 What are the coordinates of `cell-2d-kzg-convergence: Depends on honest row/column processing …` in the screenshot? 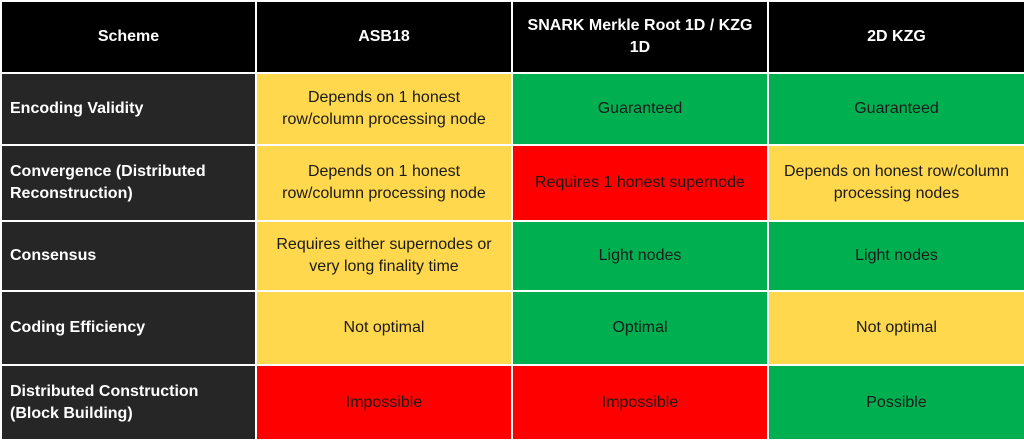 It's located at (895, 183).